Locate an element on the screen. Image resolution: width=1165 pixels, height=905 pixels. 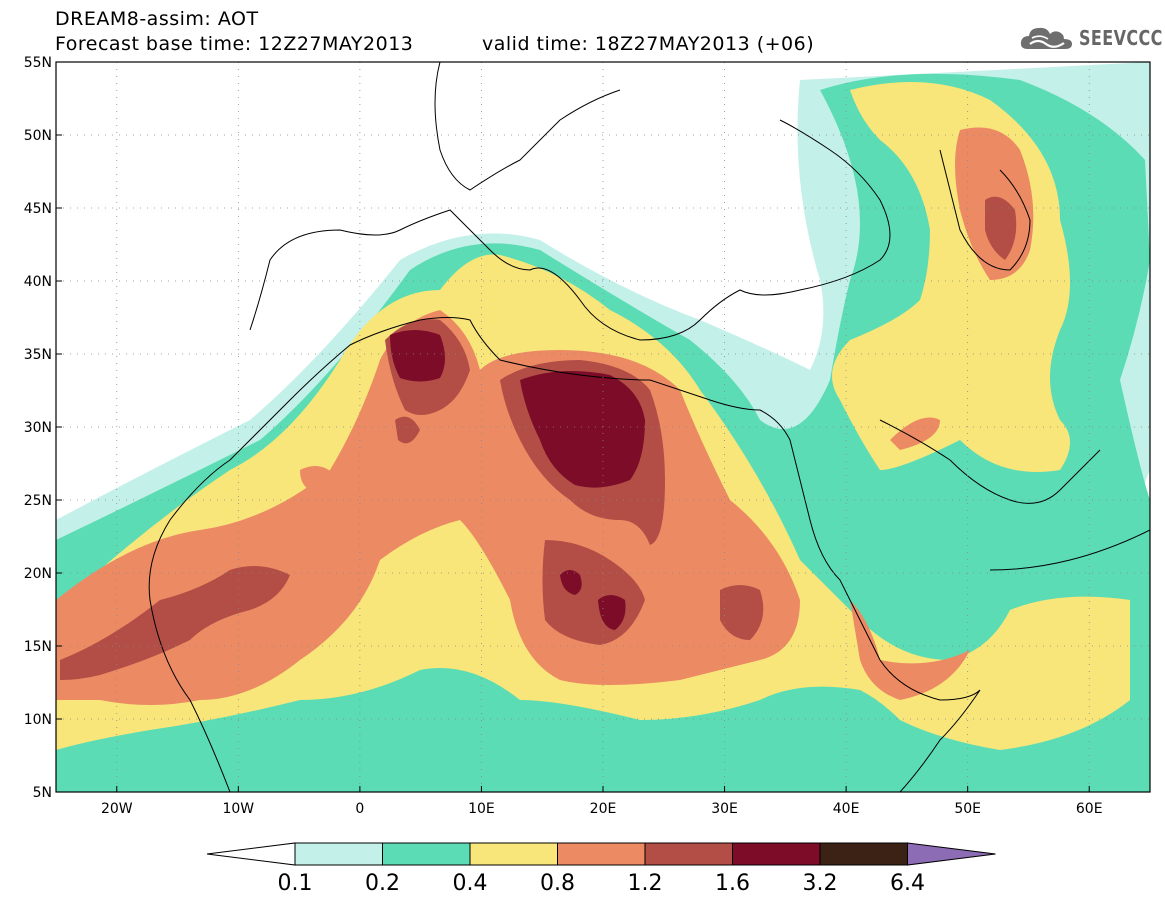
cloud-icon is located at coordinates (1046, 38).